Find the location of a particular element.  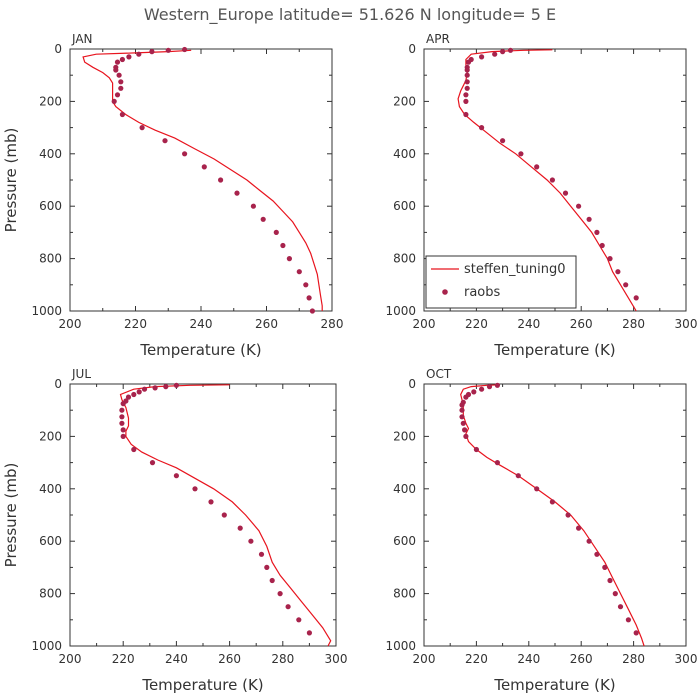

y-axis-label-jul: Pressure (mb) is located at coordinates (11, 515).